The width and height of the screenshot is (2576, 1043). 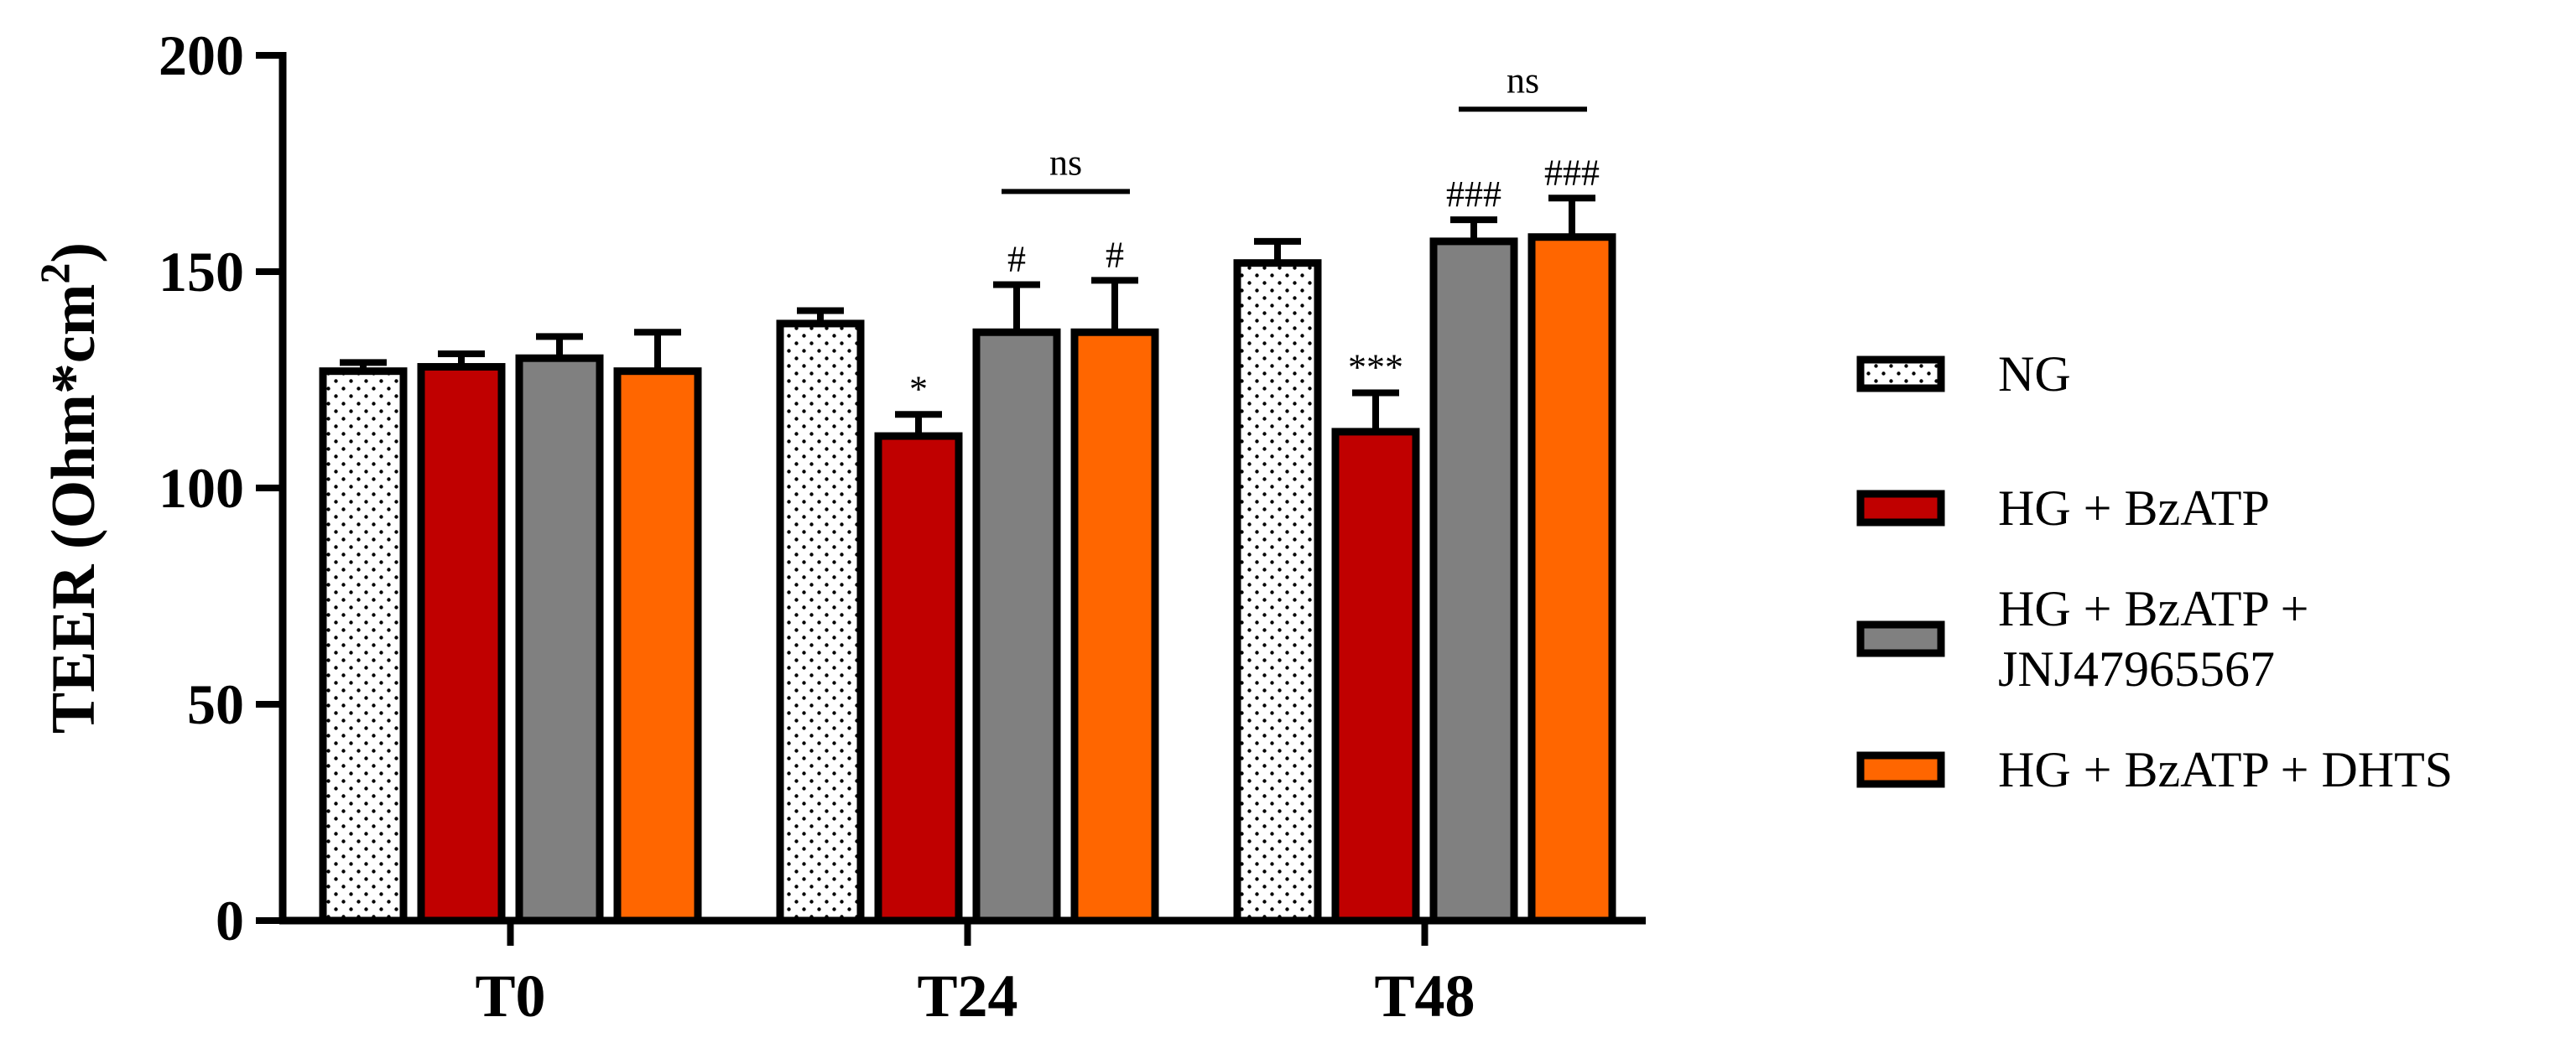 What do you see at coordinates (2136, 669) in the screenshot?
I see `legend-label: JNJ47965567` at bounding box center [2136, 669].